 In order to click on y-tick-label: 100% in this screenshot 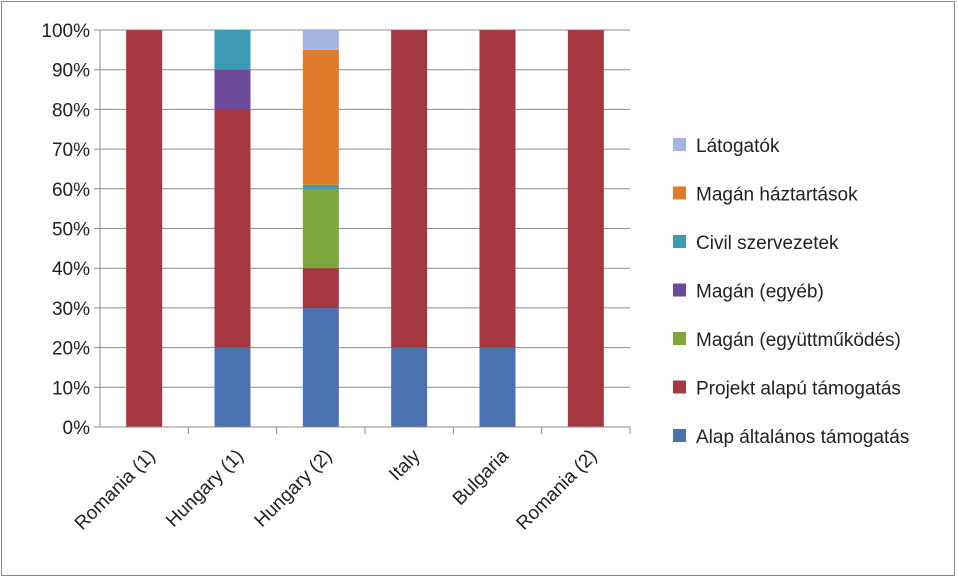, I will do `click(65, 31)`.